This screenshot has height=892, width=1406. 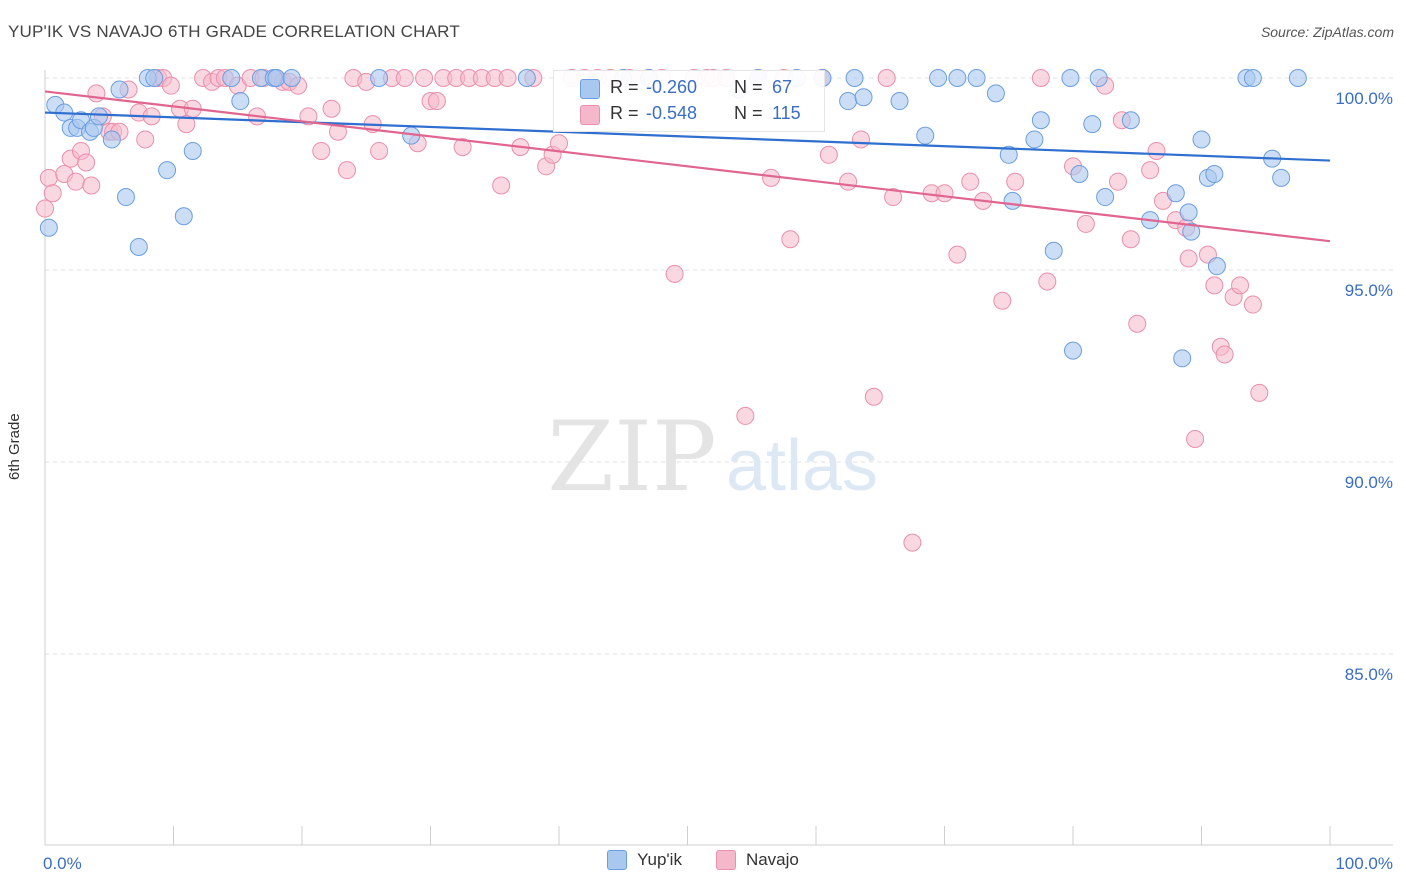 What do you see at coordinates (689, 114) in the screenshot?
I see `stats-row-navajo: R = -0.548 N = 115` at bounding box center [689, 114].